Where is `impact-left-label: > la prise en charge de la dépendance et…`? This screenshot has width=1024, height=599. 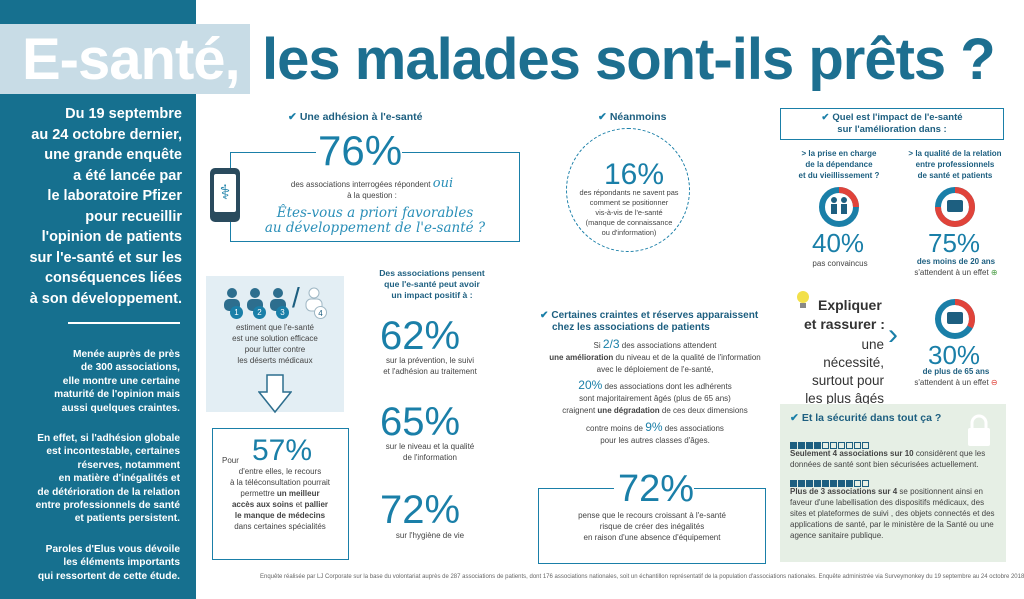
impact-left-label: > la prise en charge de la dépendance et… is located at coordinates (839, 164).